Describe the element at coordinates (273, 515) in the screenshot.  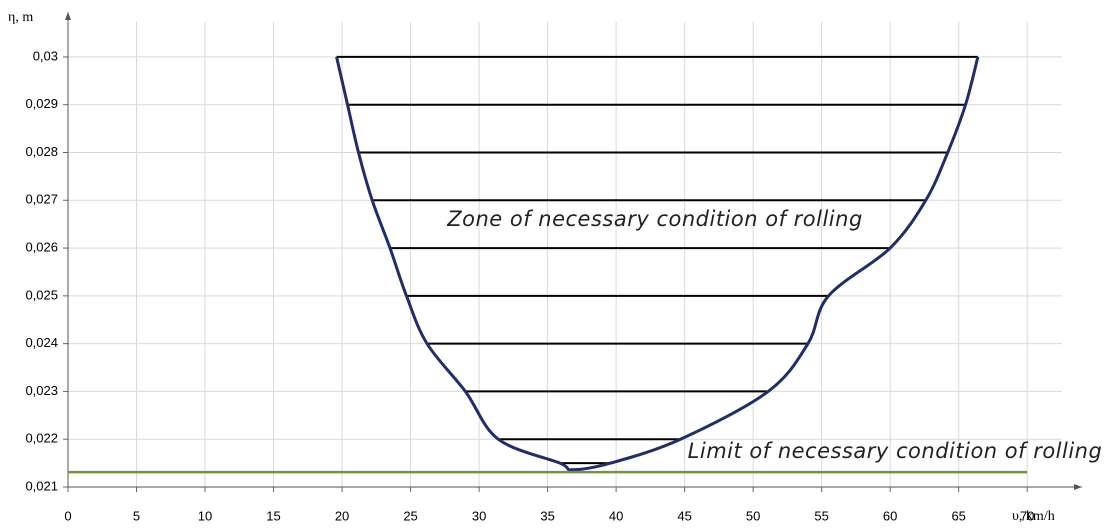
I see `x-tick-label: 15` at that location.